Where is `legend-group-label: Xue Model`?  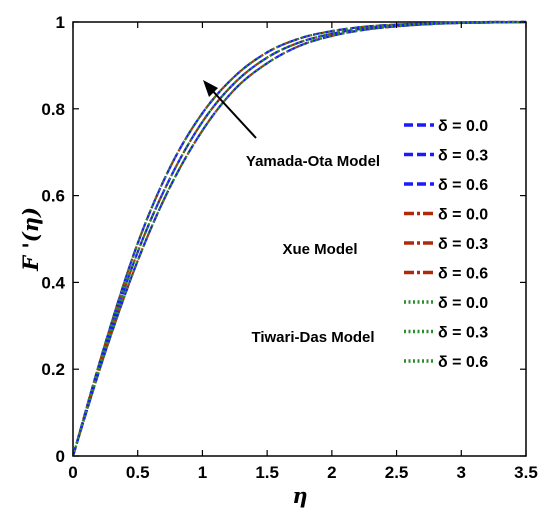 legend-group-label: Xue Model is located at coordinates (319, 249).